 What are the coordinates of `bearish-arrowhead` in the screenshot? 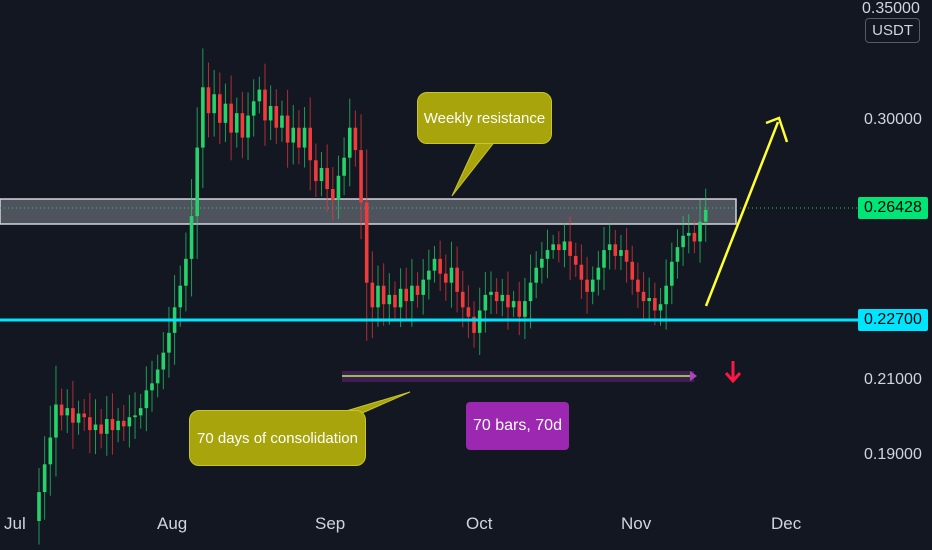 It's located at (733, 378).